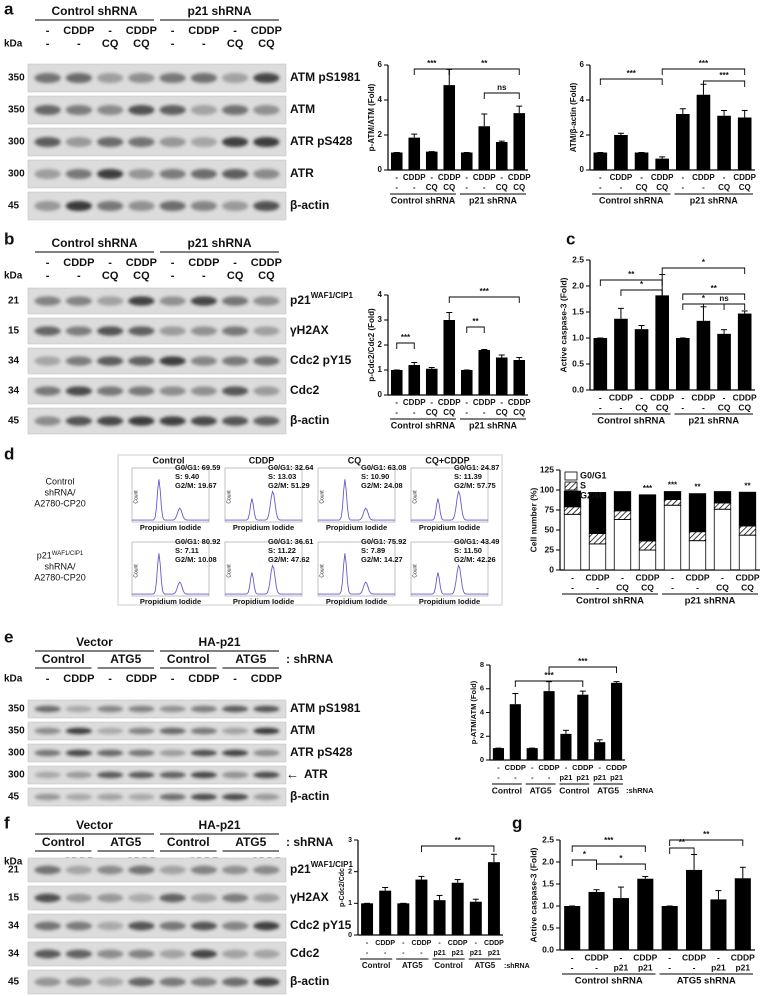  Describe the element at coordinates (309, 796) in the screenshot. I see `band-label: β-actin` at that location.